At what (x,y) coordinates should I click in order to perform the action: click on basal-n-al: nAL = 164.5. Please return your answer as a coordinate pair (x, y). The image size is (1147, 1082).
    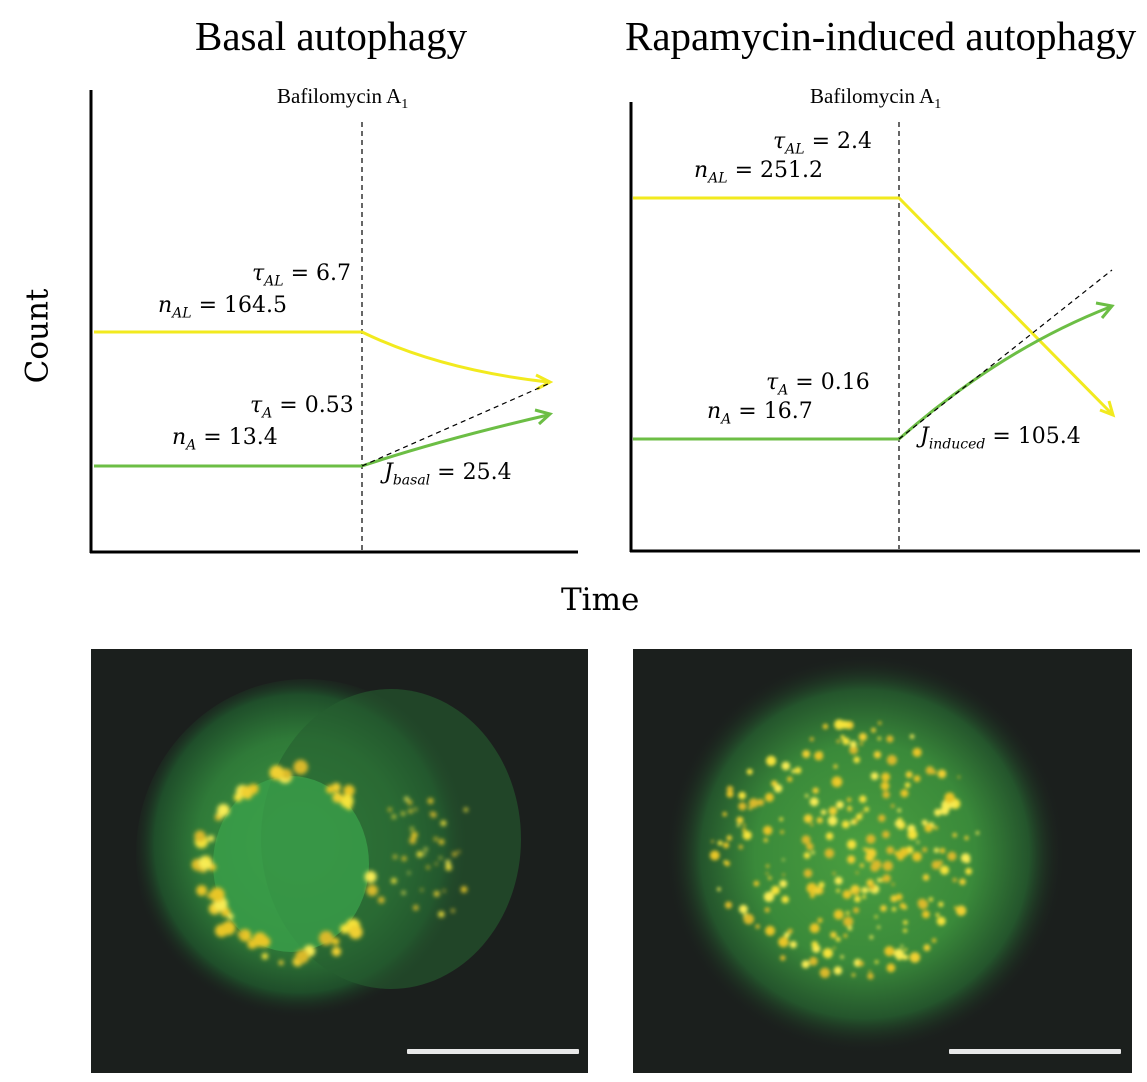
    Looking at the image, I should click on (222, 307).